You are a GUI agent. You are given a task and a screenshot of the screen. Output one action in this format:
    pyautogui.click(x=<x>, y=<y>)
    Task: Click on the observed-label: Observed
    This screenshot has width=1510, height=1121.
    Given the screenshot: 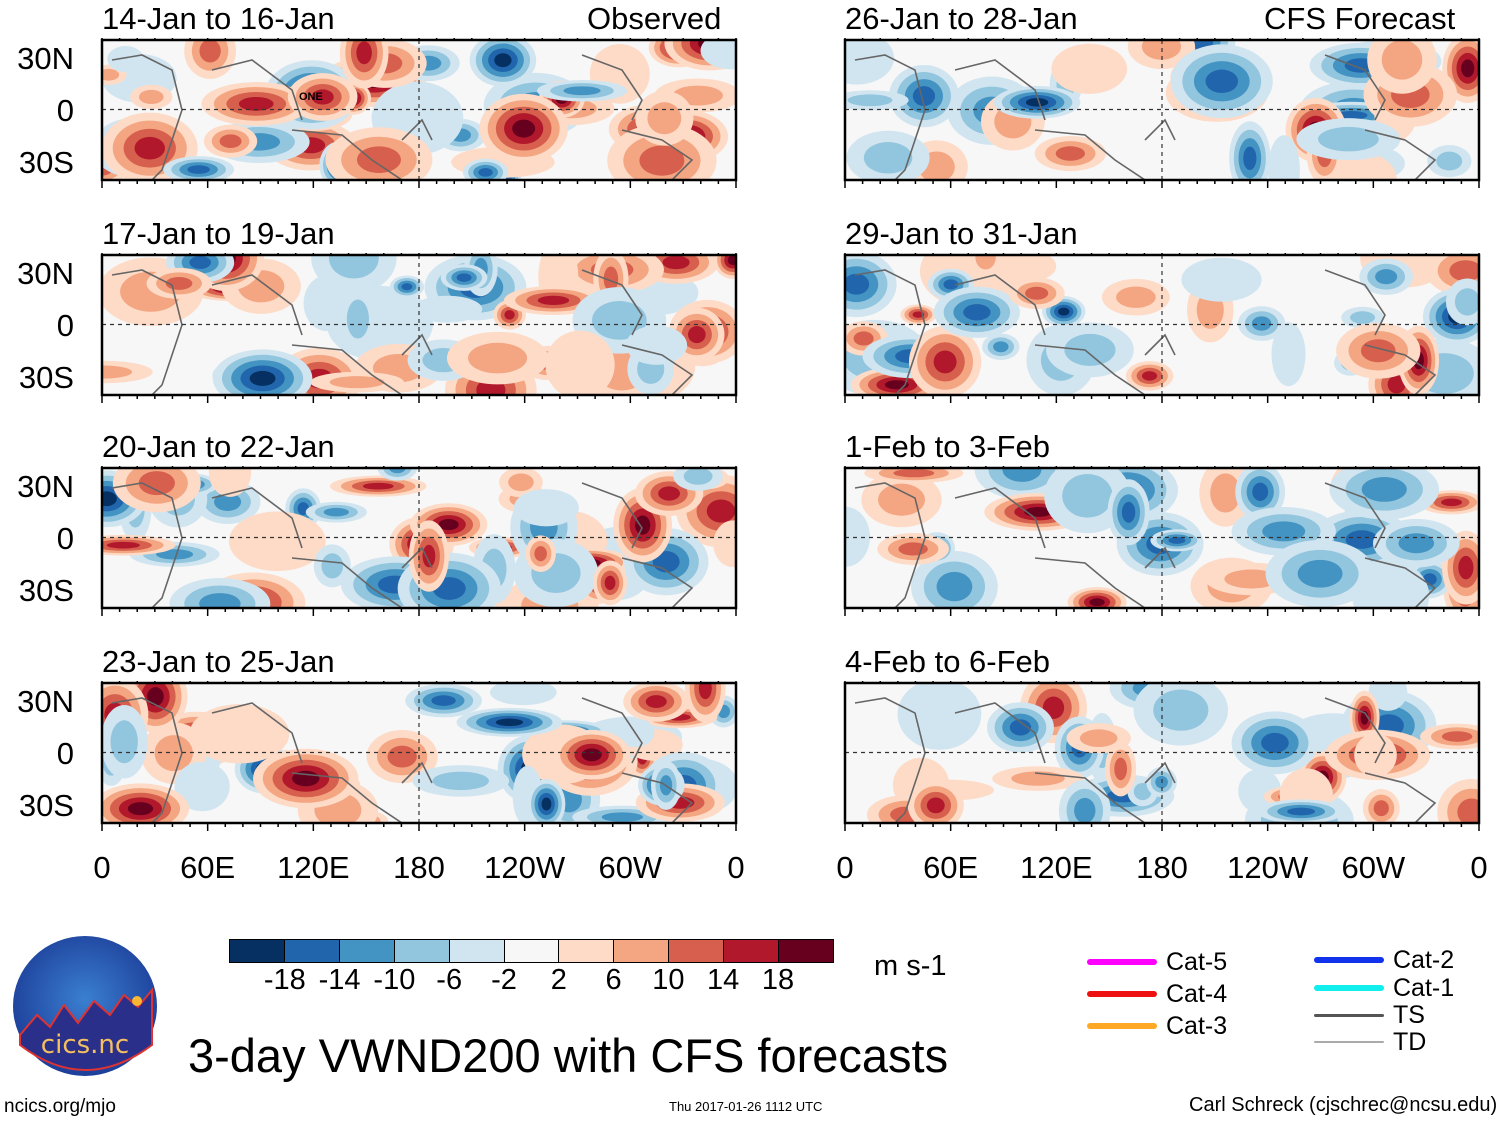 What is the action you would take?
    pyautogui.click(x=654, y=18)
    